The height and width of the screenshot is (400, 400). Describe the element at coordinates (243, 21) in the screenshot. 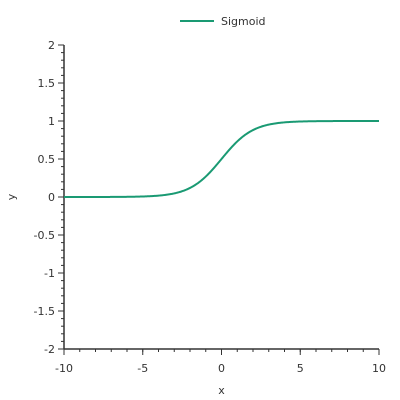

I see `legend-label-sigmoid: Sigmoid` at that location.